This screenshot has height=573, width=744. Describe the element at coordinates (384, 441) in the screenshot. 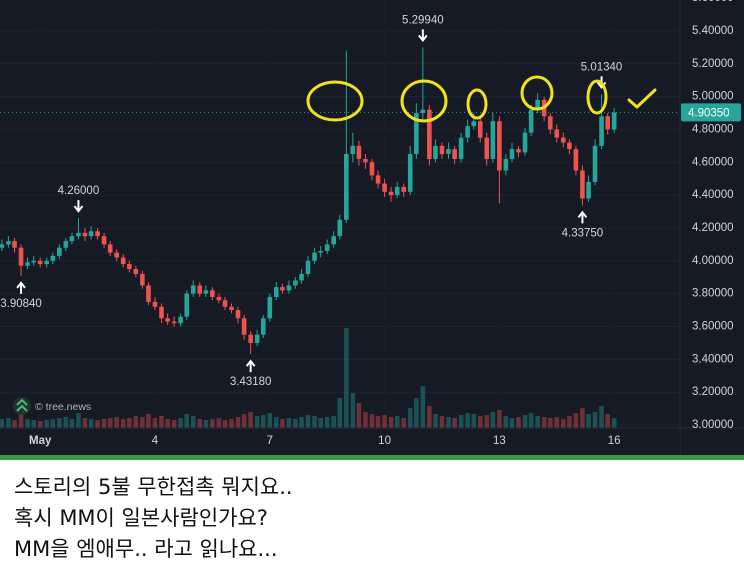

I see `x-tick-label: 10` at that location.